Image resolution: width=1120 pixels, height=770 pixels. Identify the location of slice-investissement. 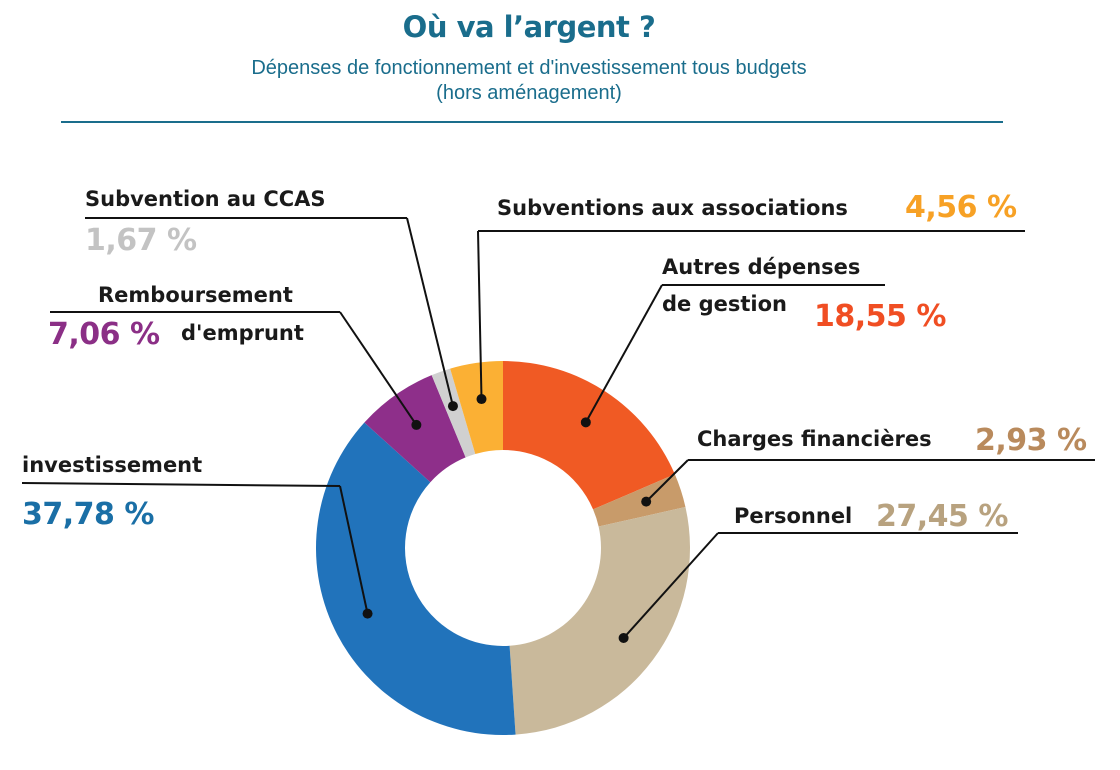
(415, 579).